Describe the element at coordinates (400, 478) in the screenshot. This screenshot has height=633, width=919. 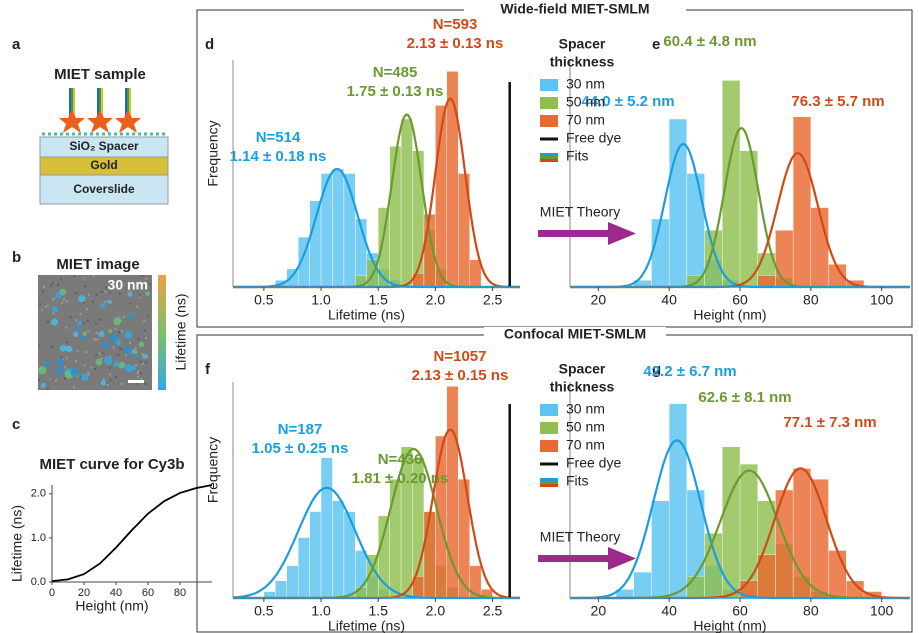
I see `fit-annotation: 1.81 ± 0.20 ns` at that location.